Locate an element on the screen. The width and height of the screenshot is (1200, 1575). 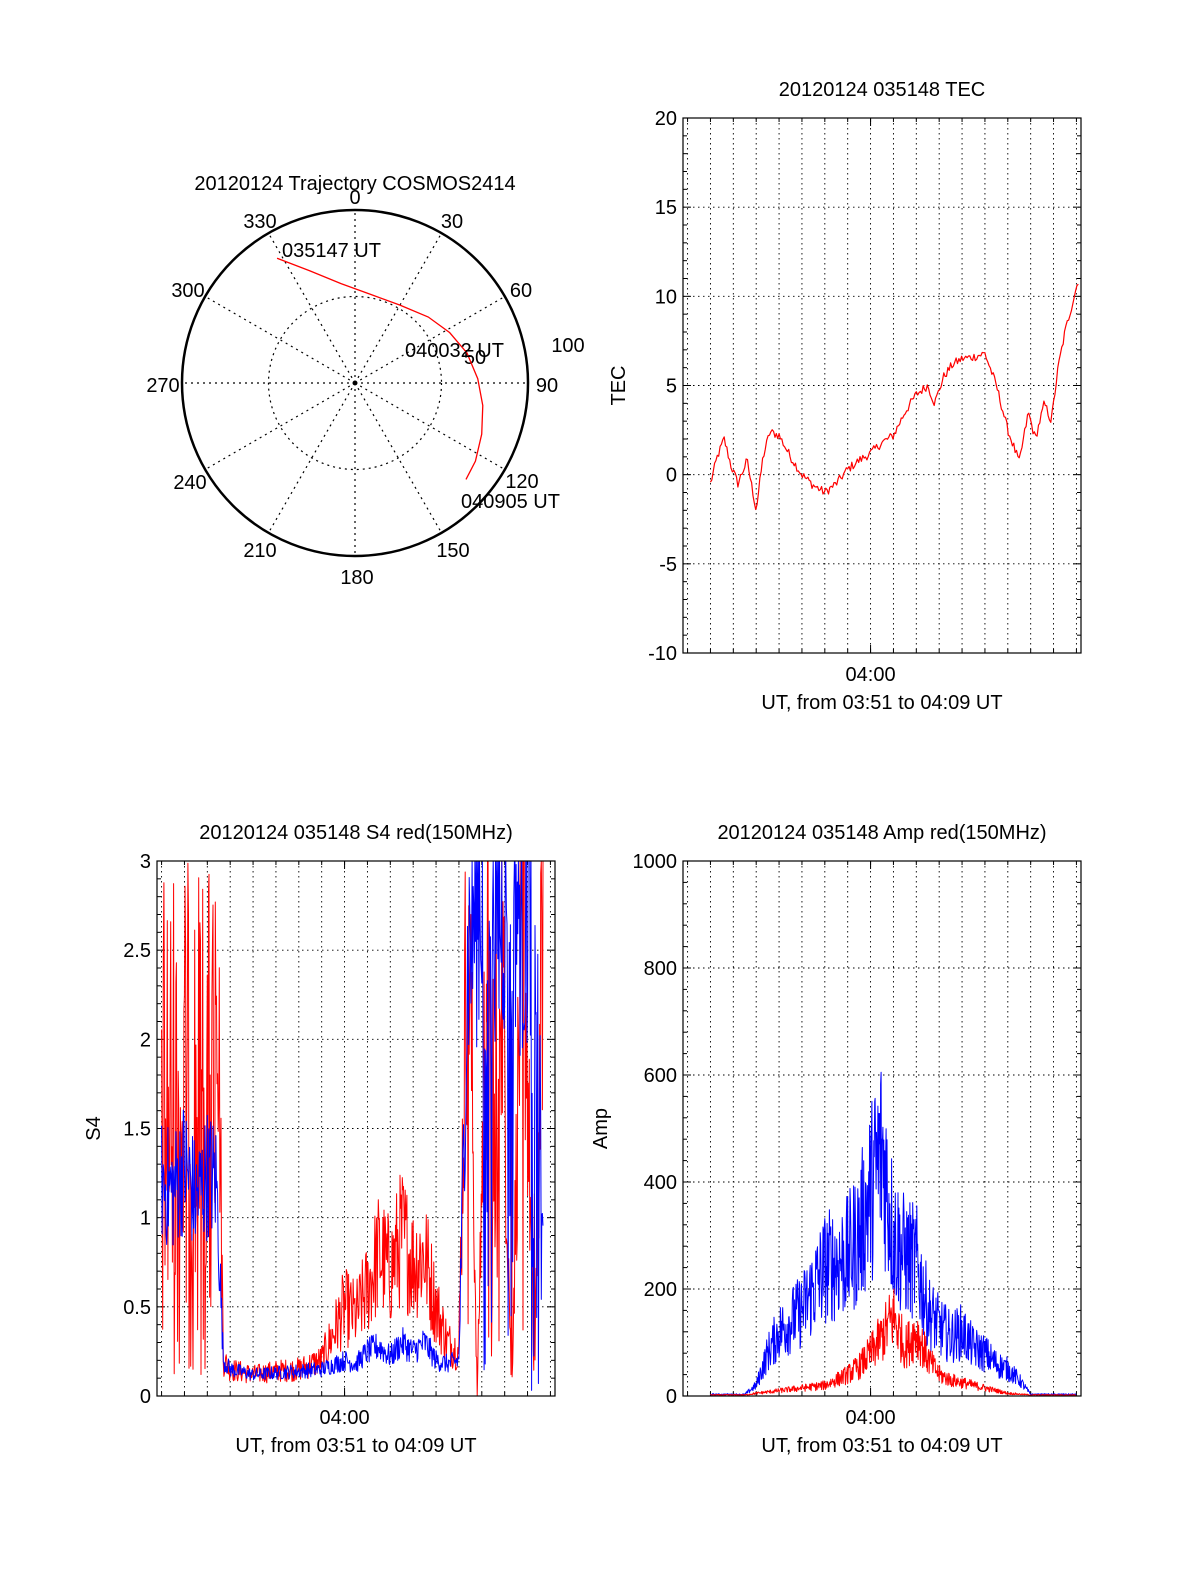
polar-angle-label: 270 is located at coordinates (162, 386).